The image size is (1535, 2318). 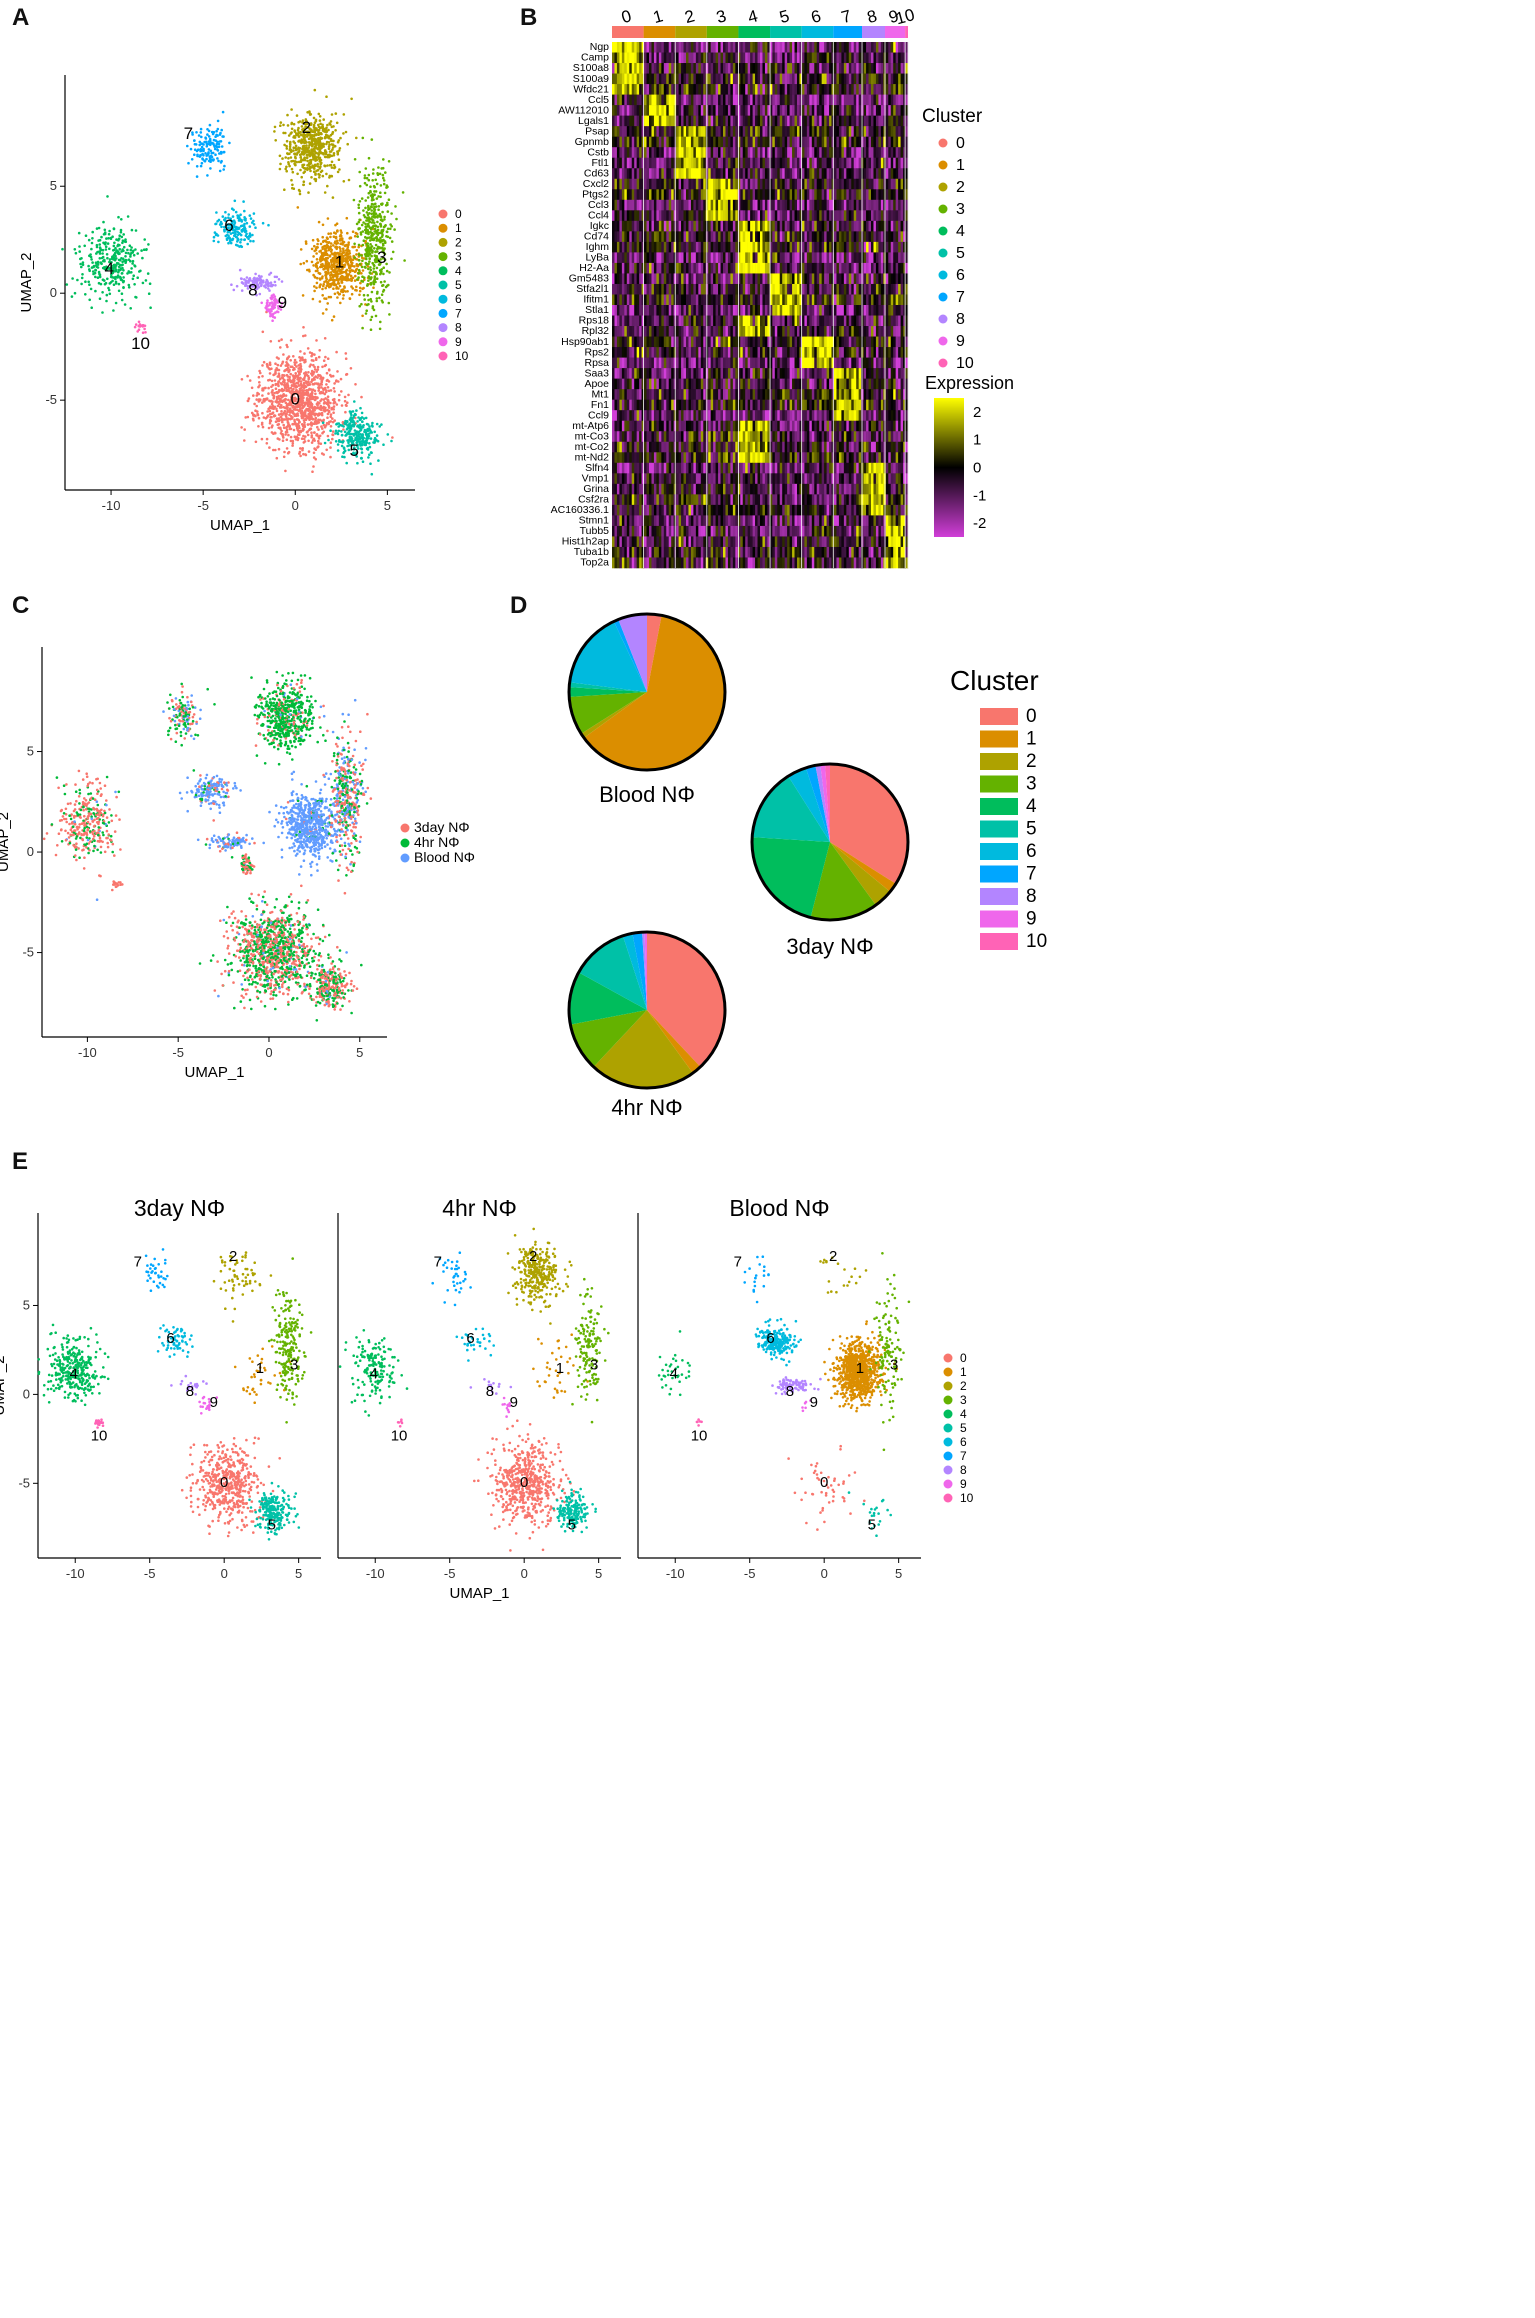 I want to click on legend-label: 9, so click(x=458, y=342).